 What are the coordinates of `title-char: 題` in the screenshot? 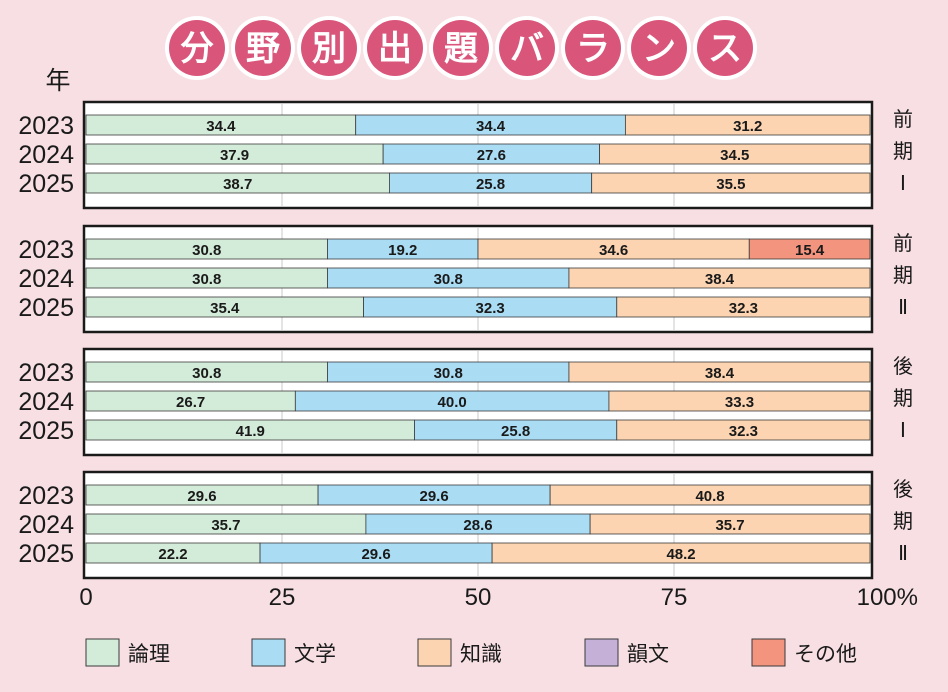 It's located at (461, 49).